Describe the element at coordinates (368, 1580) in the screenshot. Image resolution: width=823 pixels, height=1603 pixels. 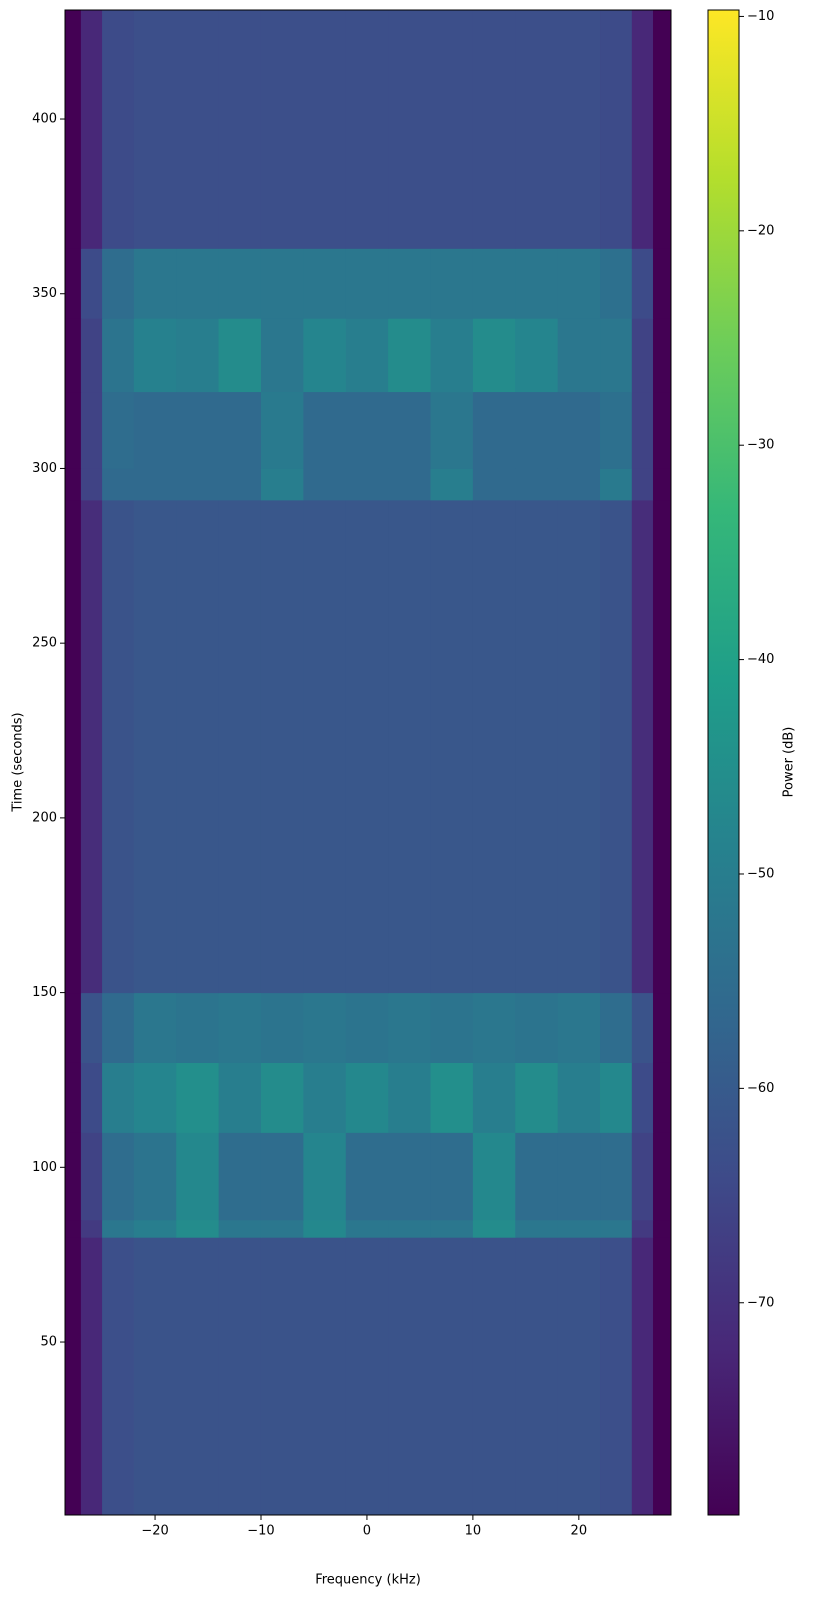
I see `x-axis-label: Frequency (kHz)` at that location.